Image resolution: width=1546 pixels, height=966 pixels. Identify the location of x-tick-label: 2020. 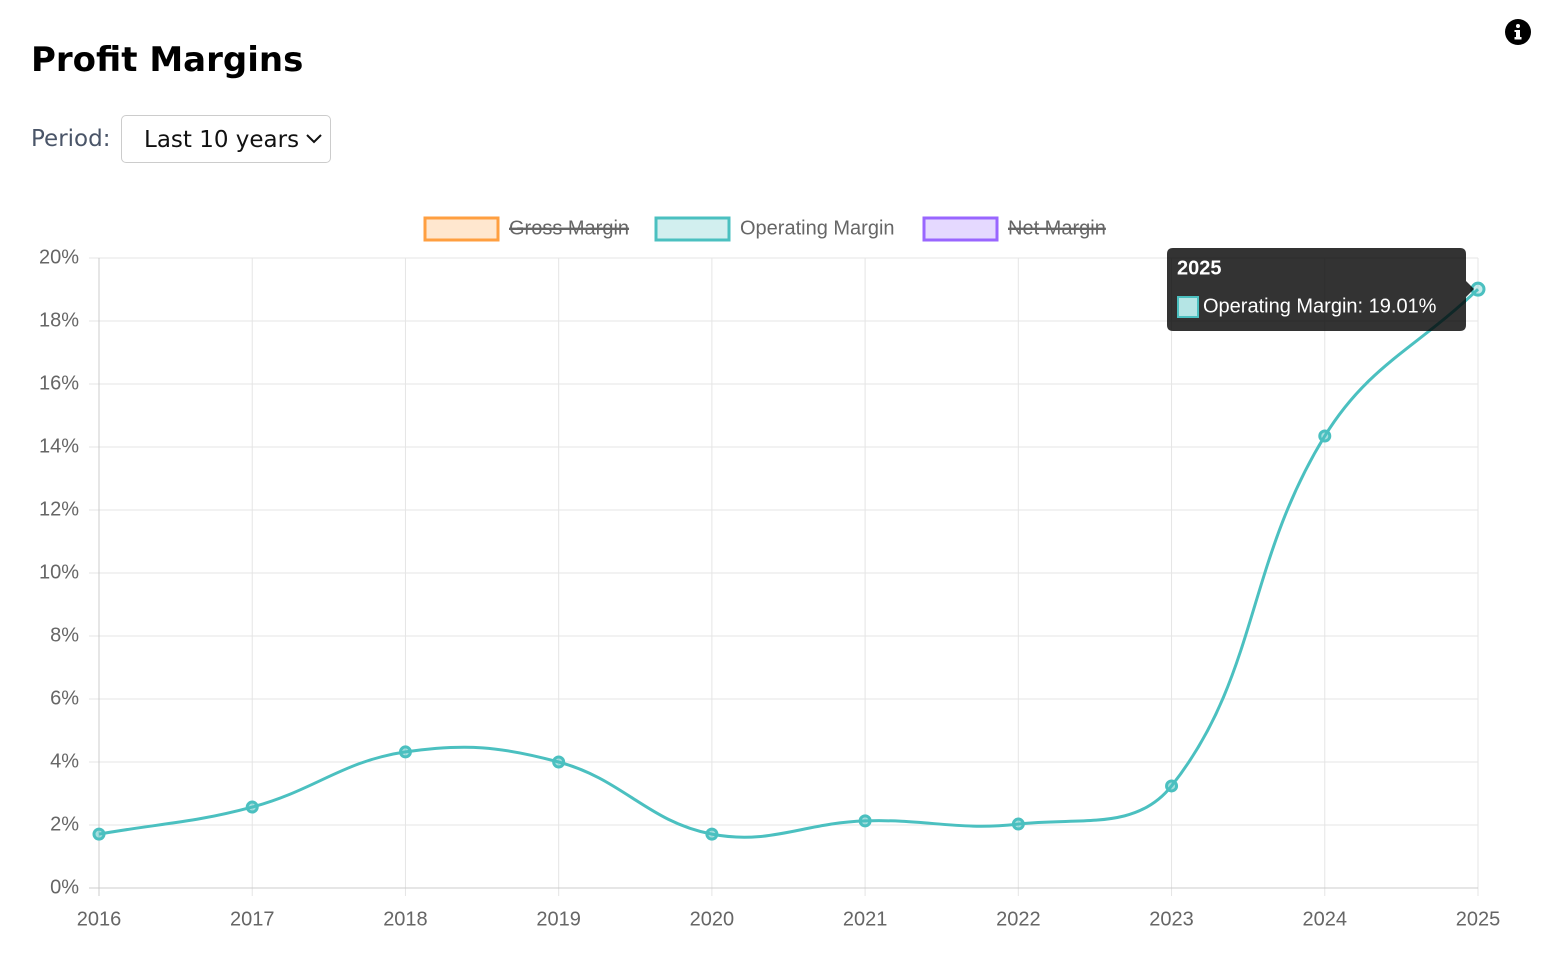
(712, 919).